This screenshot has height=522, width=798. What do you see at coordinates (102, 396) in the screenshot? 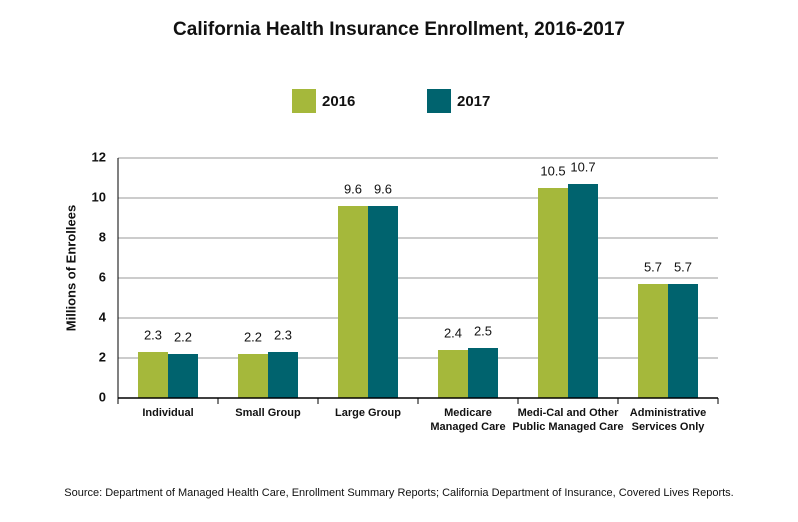
I see `y-tick-label: 0` at bounding box center [102, 396].